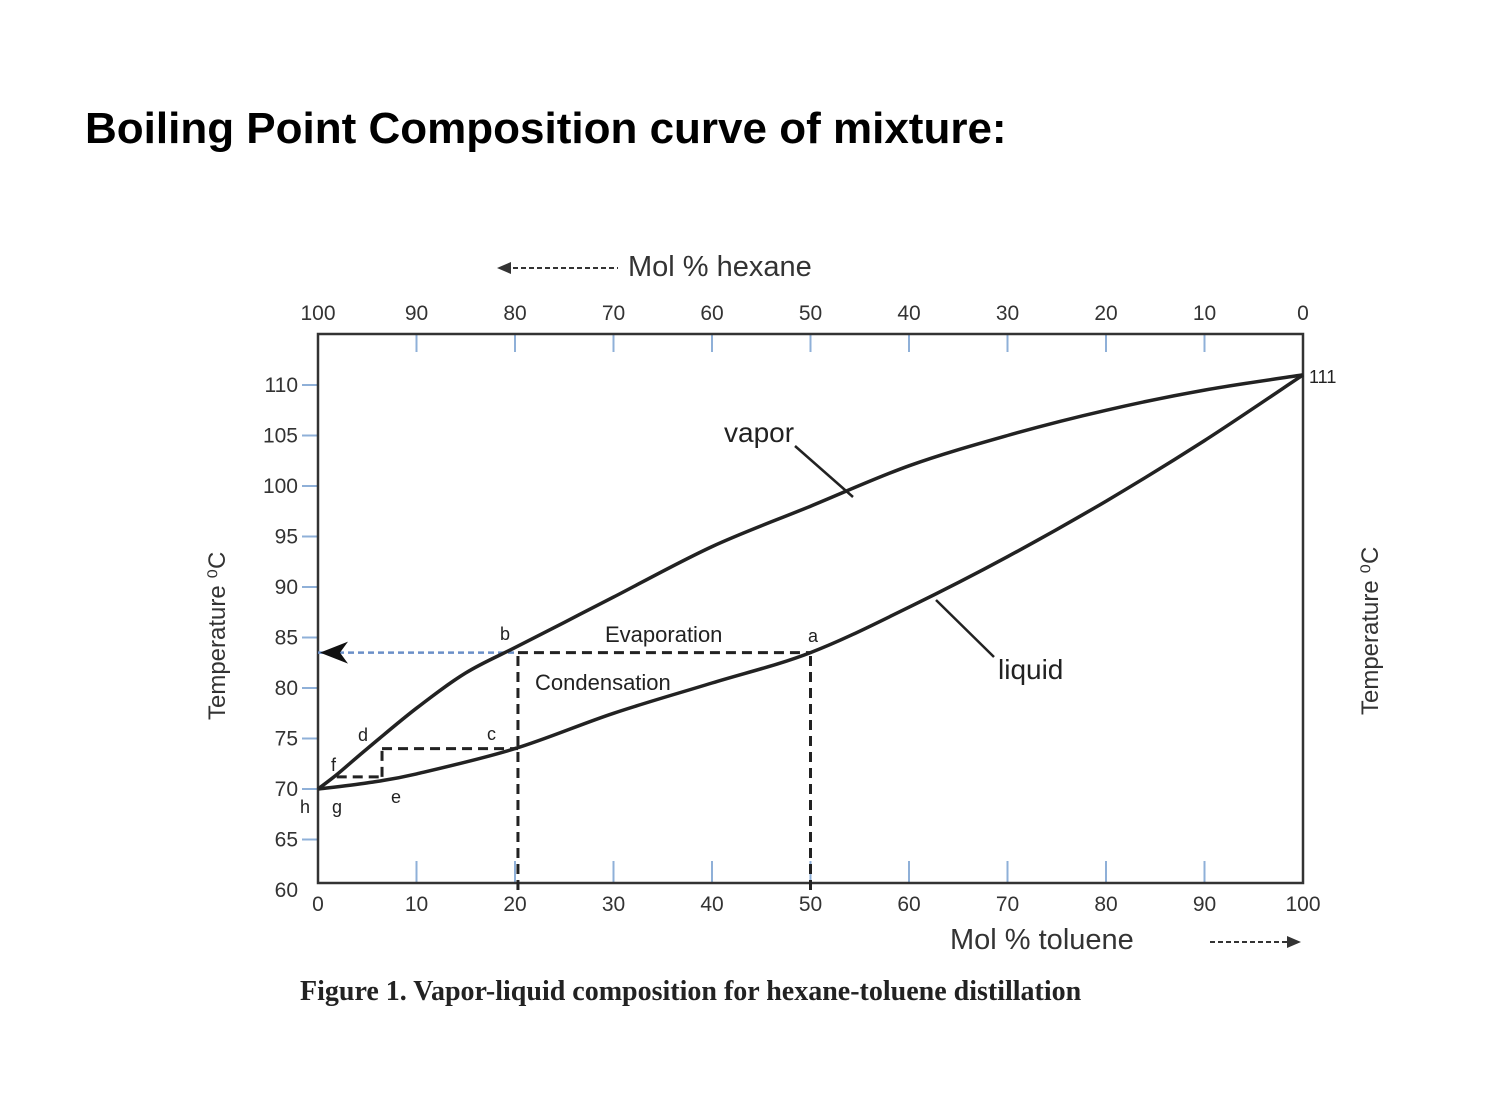  What do you see at coordinates (286, 789) in the screenshot?
I see `y-tick-label: 70` at bounding box center [286, 789].